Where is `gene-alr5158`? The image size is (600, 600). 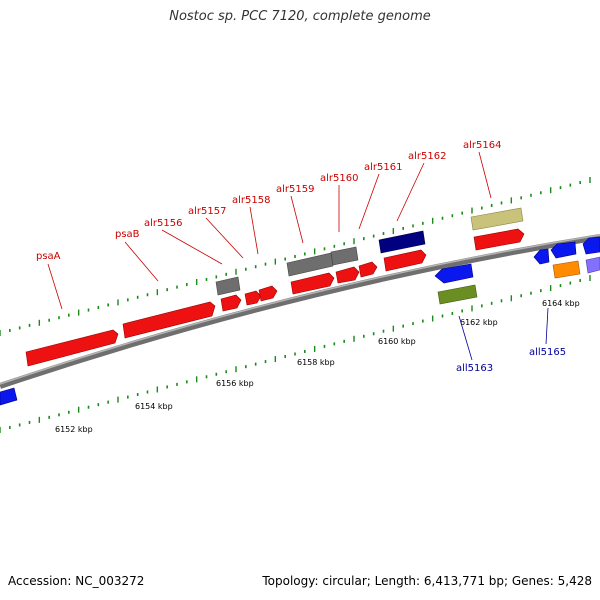 gene-alr5158 is located at coordinates (268, 293).